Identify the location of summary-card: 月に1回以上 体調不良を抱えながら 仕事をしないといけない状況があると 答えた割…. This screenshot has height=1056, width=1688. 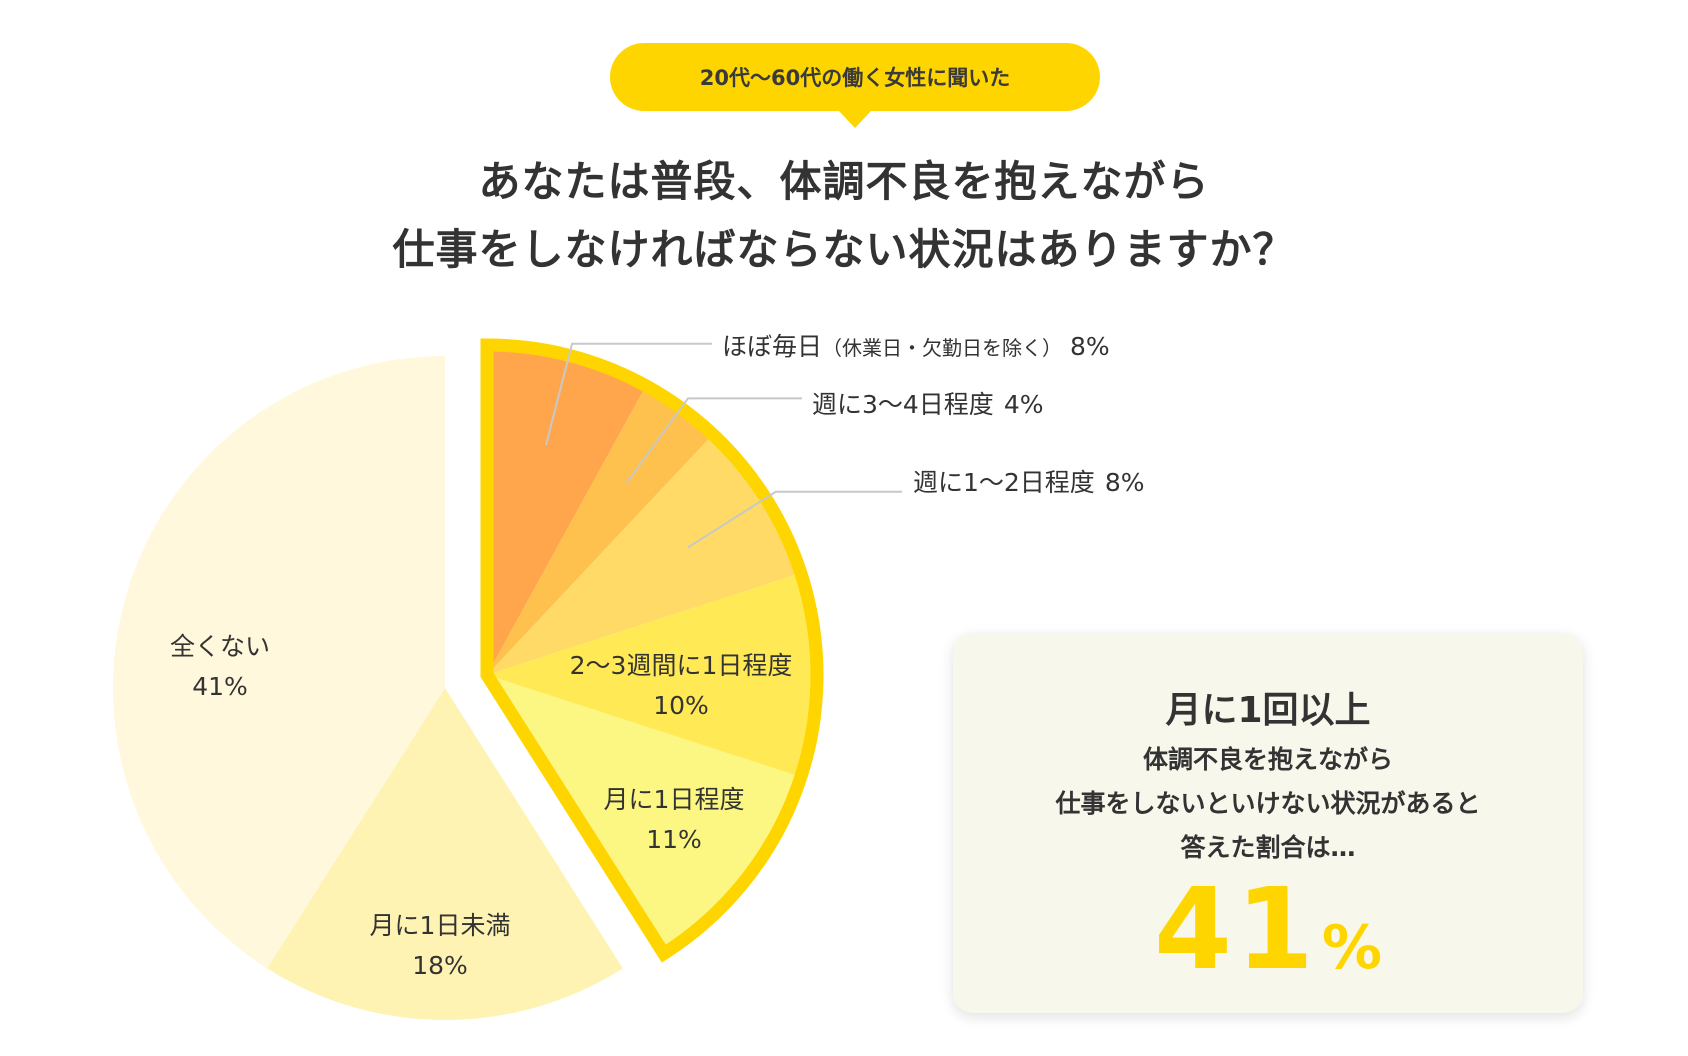
(1268, 823).